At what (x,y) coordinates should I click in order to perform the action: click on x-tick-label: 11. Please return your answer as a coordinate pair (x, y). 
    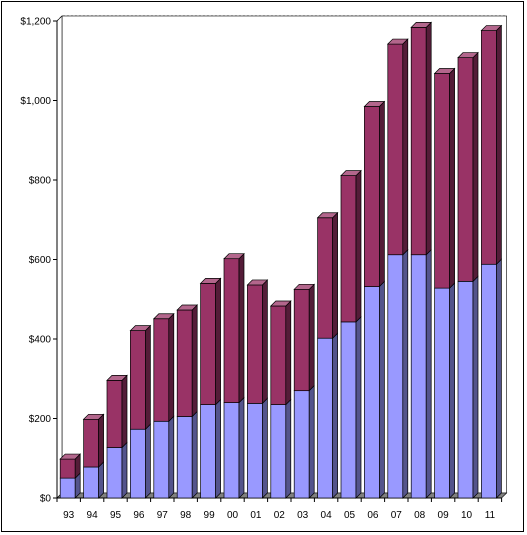
    Looking at the image, I should click on (490, 515).